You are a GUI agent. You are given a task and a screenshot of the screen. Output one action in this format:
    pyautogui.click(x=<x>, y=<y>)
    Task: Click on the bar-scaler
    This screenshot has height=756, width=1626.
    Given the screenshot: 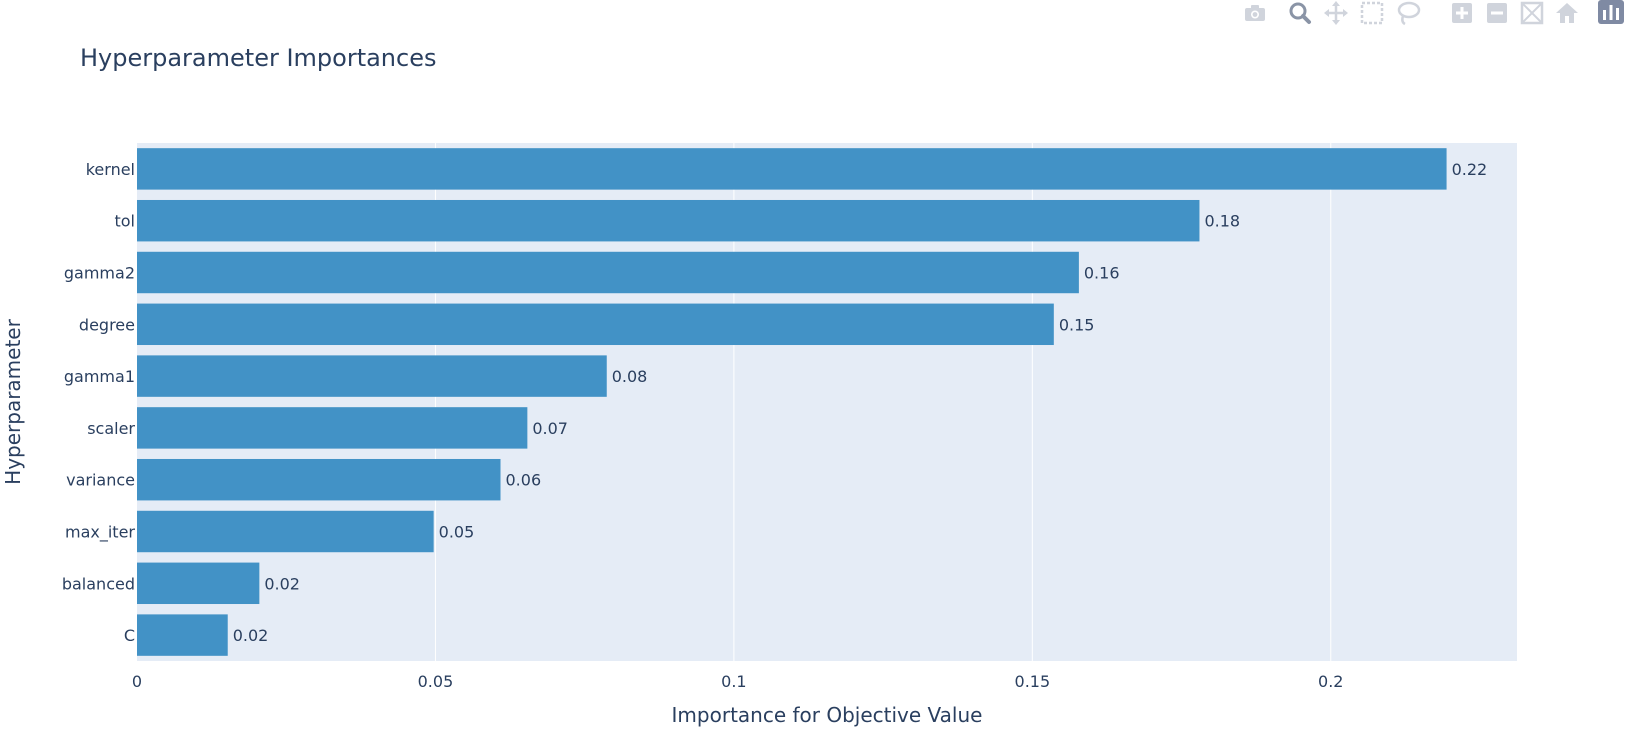 What is the action you would take?
    pyautogui.click(x=332, y=428)
    